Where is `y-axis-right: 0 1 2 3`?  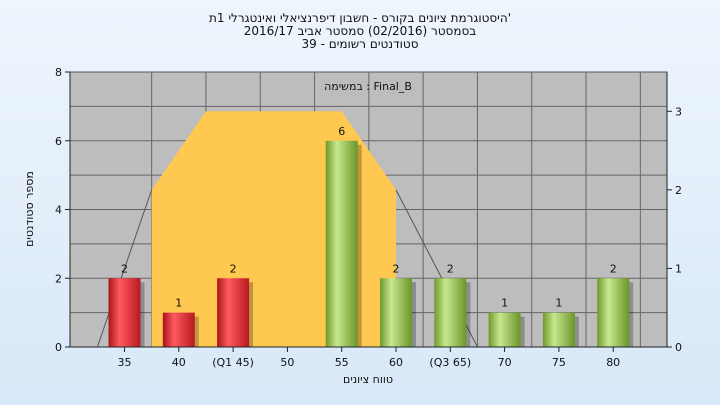
y-axis-right: 0 1 2 3 is located at coordinates (674, 213).